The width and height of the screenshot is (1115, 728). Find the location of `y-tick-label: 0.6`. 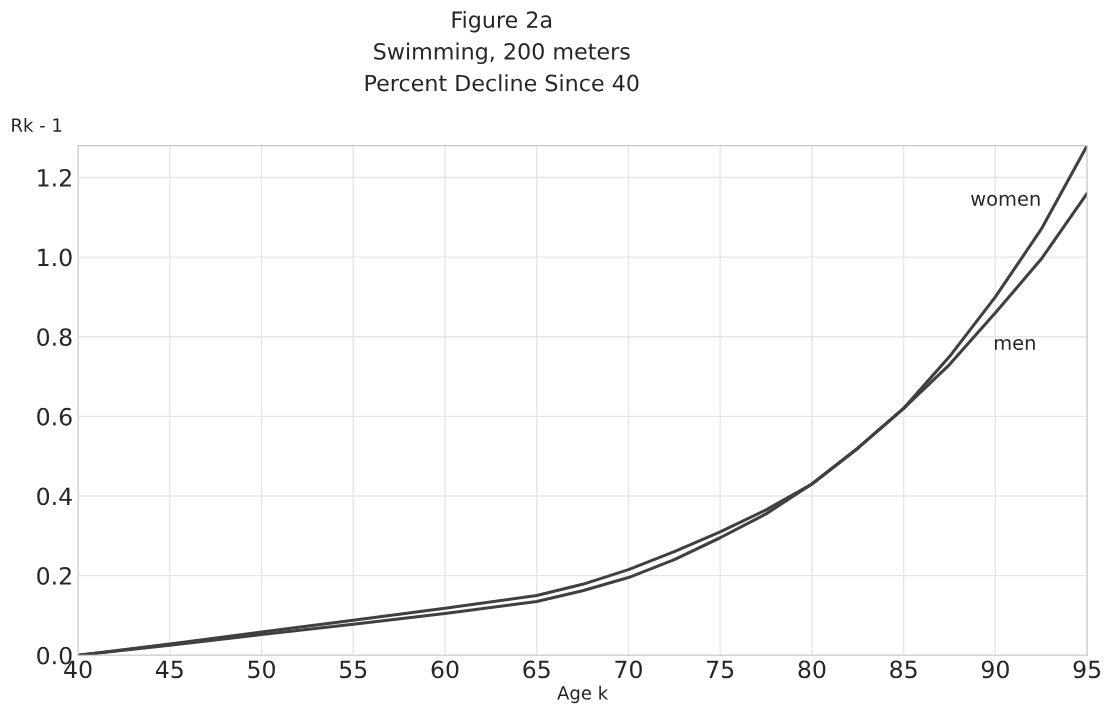

y-tick-label: 0.6 is located at coordinates (54, 416).